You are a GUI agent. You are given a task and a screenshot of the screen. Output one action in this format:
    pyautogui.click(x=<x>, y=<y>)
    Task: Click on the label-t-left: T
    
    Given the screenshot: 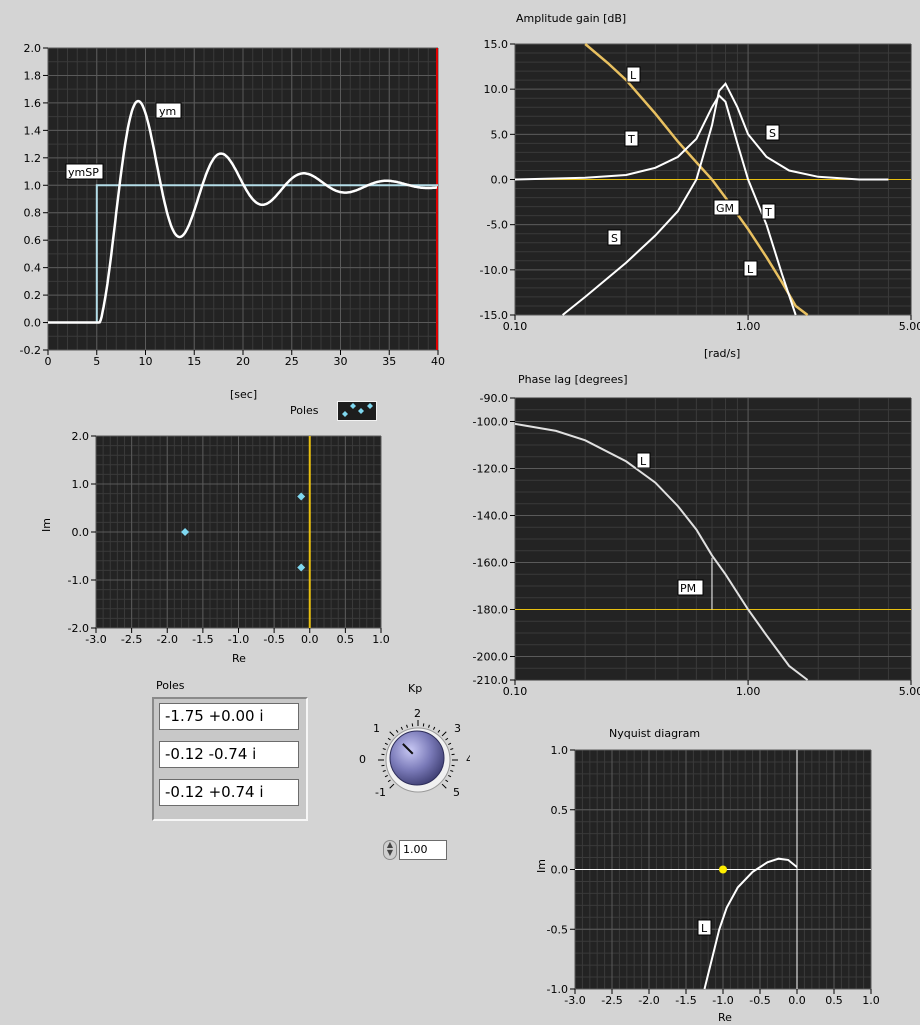 What is the action you would take?
    pyautogui.click(x=631, y=138)
    